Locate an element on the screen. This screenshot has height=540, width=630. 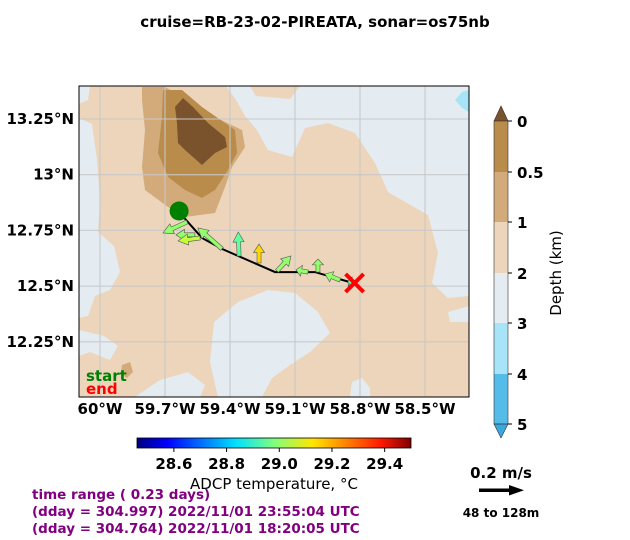
island-land is located at coordinates (201, 131).